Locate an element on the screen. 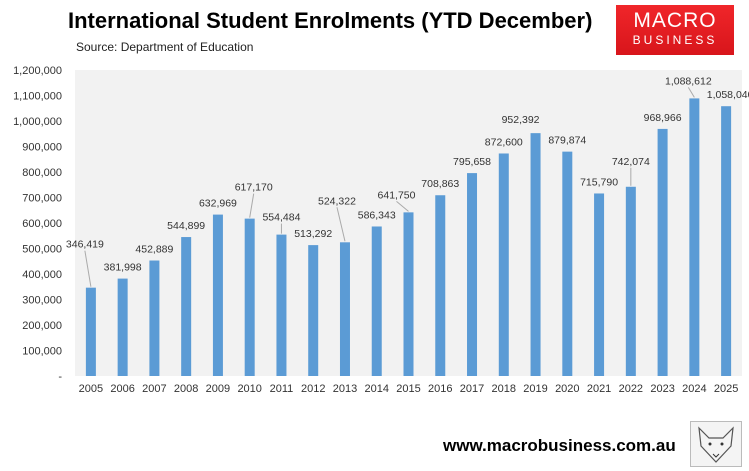  footer-url: www.macrobusiness.com.au is located at coordinates (559, 445).